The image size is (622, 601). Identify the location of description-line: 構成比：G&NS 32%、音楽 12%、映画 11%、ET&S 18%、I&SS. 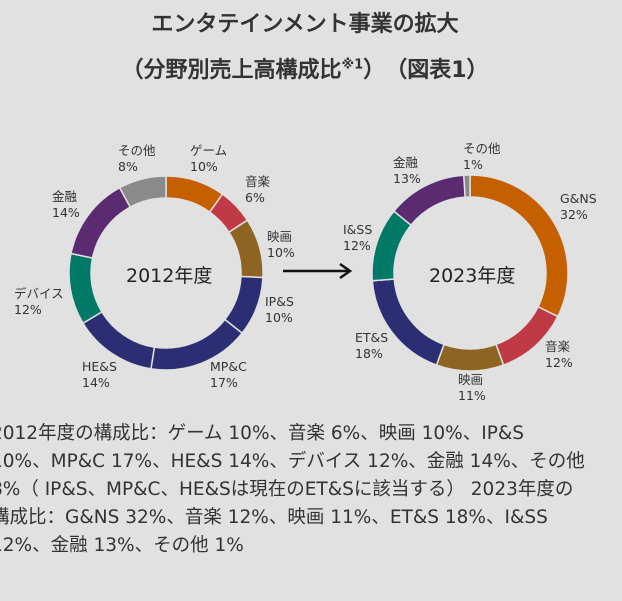
(274, 517).